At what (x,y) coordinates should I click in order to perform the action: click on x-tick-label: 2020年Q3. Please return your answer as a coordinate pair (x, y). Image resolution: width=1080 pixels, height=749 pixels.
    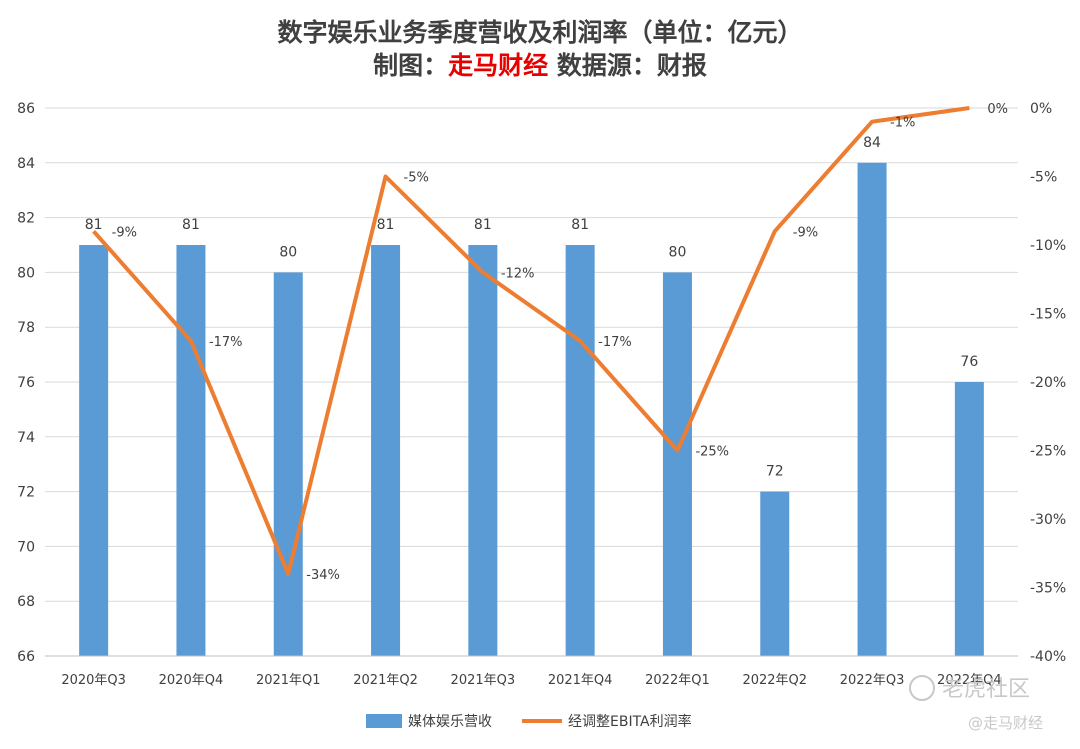
    Looking at the image, I should click on (93, 680).